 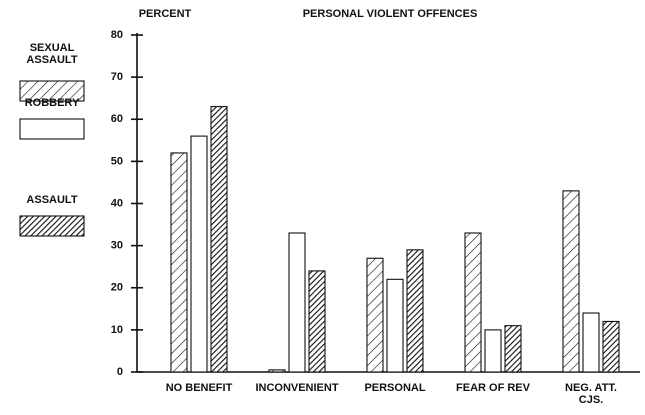 What do you see at coordinates (591, 394) in the screenshot?
I see `x-tick-label: NEG. ATT. CJS.` at bounding box center [591, 394].